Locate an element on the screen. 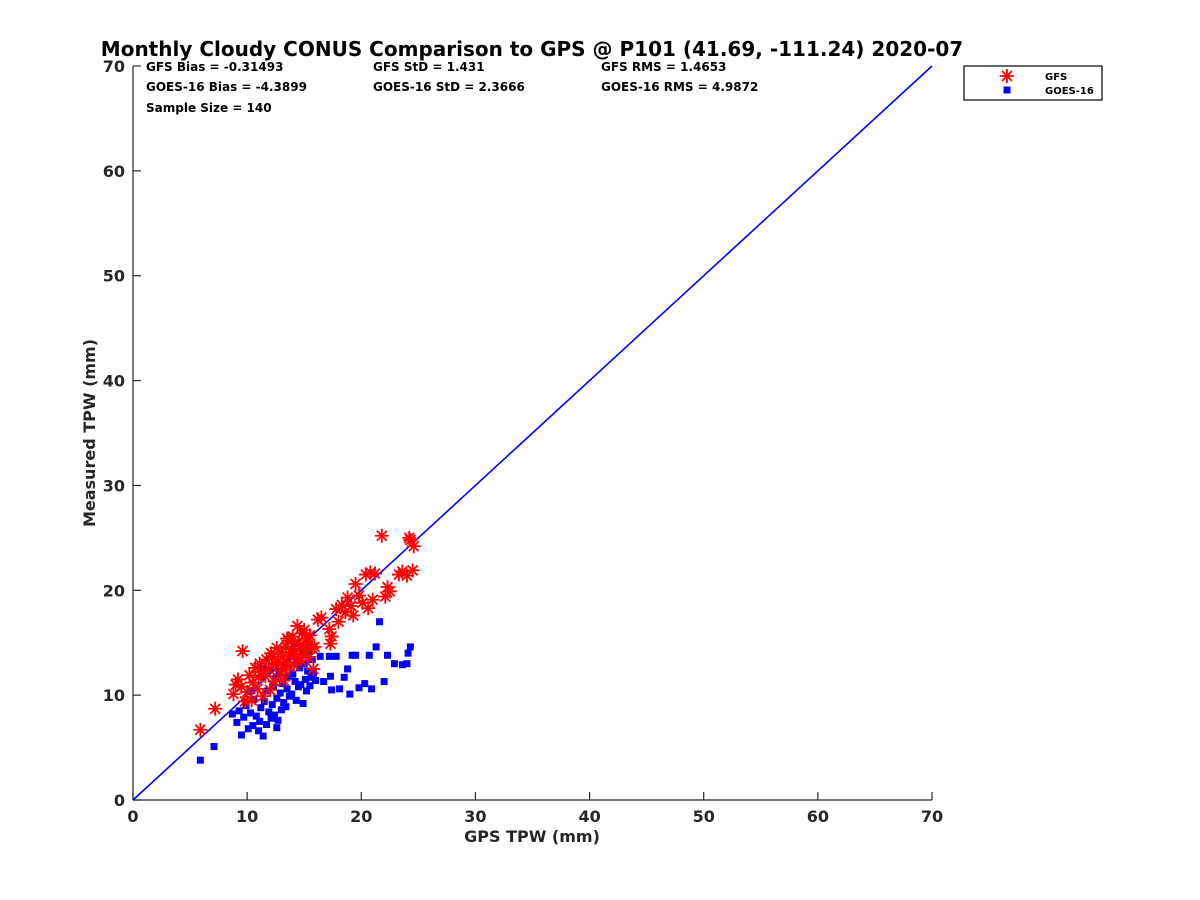 The height and width of the screenshot is (900, 1200). x-tick-label: 40 is located at coordinates (589, 816).